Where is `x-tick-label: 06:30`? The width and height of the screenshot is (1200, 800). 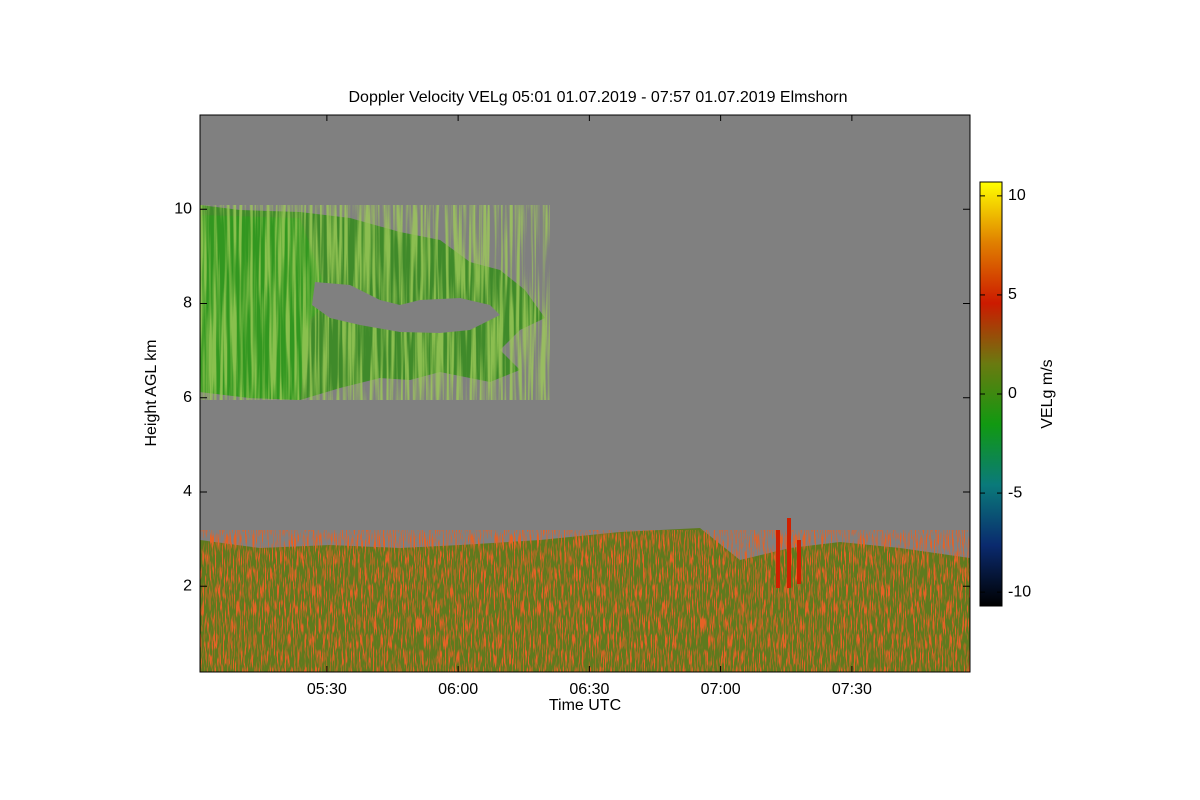 x-tick-label: 06:30 is located at coordinates (589, 689).